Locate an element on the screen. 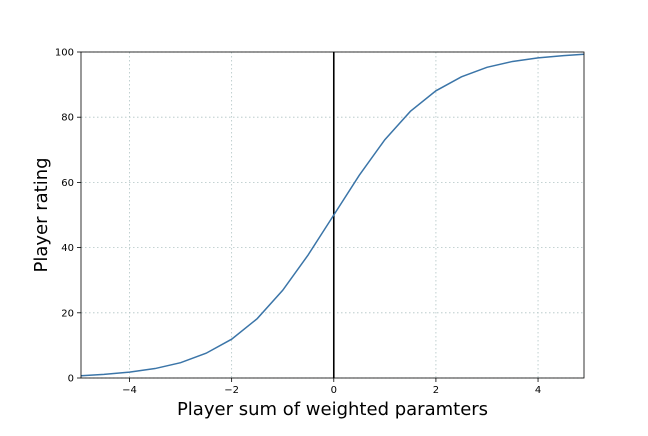 The height and width of the screenshot is (436, 648). x-tick-label-2: 0 is located at coordinates (334, 390).